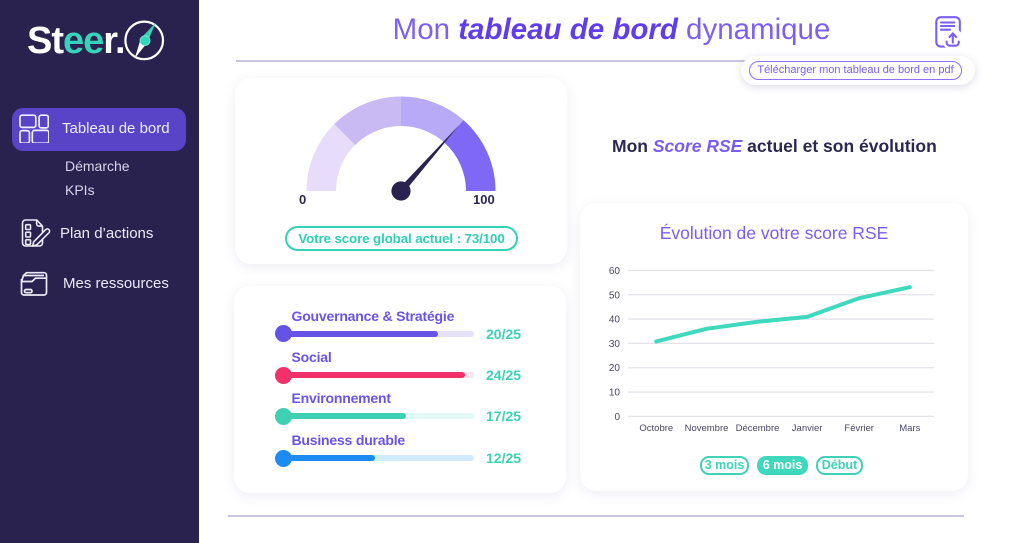 This screenshot has width=1024, height=543. What do you see at coordinates (615, 393) in the screenshot?
I see `svg-text: 10` at bounding box center [615, 393].